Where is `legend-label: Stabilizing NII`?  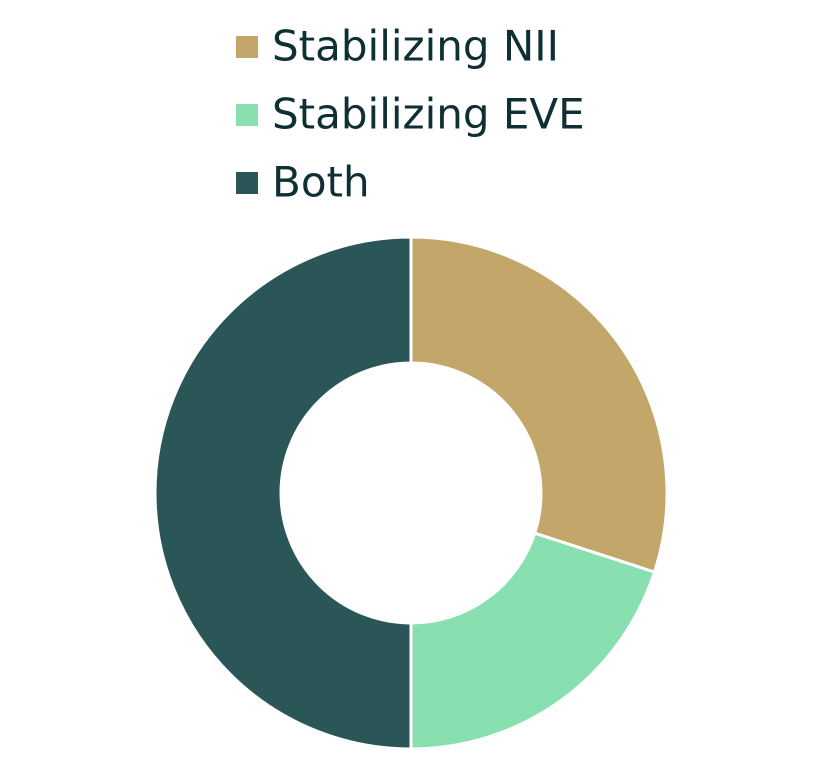 legend-label: Stabilizing NII is located at coordinates (415, 46).